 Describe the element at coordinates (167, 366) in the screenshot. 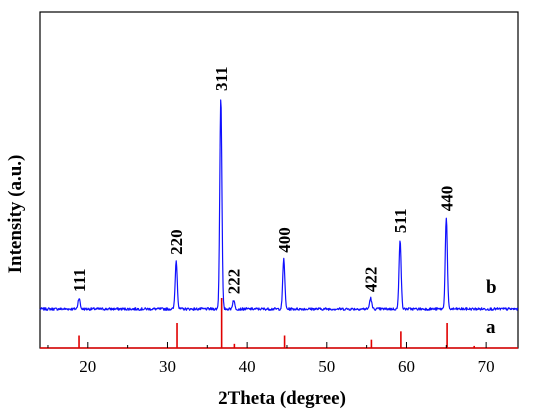

I see `x-tick-label: 30` at that location.